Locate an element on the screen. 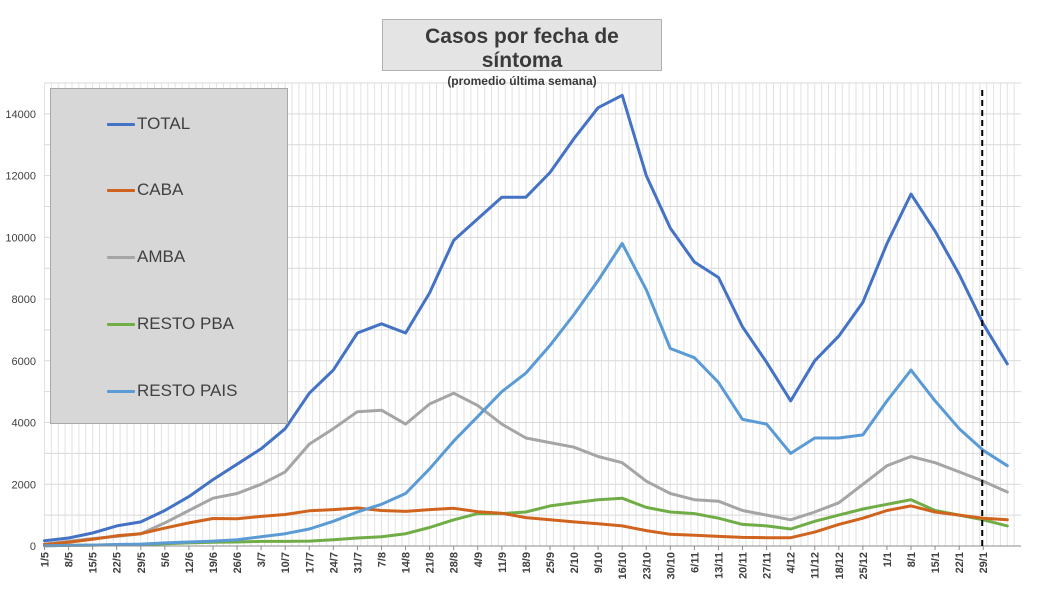  x-tick-label: 30/10 is located at coordinates (671, 566).